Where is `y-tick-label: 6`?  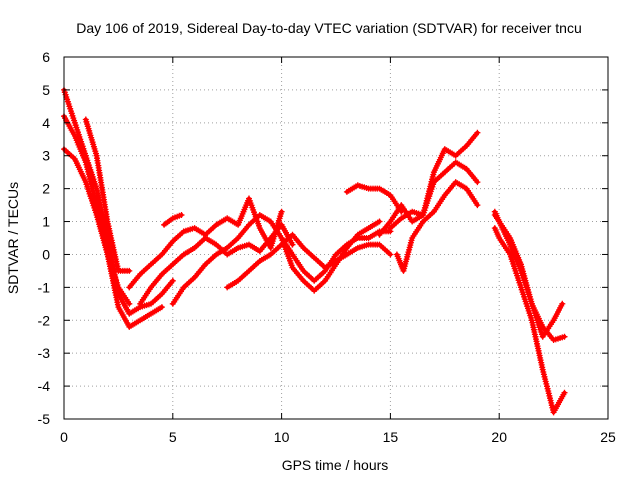 y-tick-label: 6 is located at coordinates (46, 57).